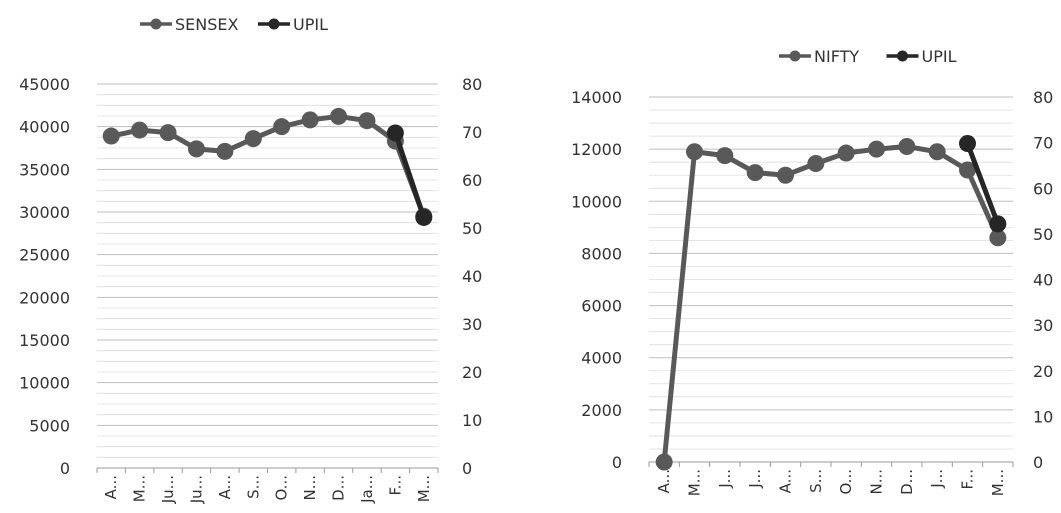 This screenshot has height=513, width=1061. What do you see at coordinates (44, 212) in the screenshot?
I see `y-left-tick-label: 30000` at bounding box center [44, 212].